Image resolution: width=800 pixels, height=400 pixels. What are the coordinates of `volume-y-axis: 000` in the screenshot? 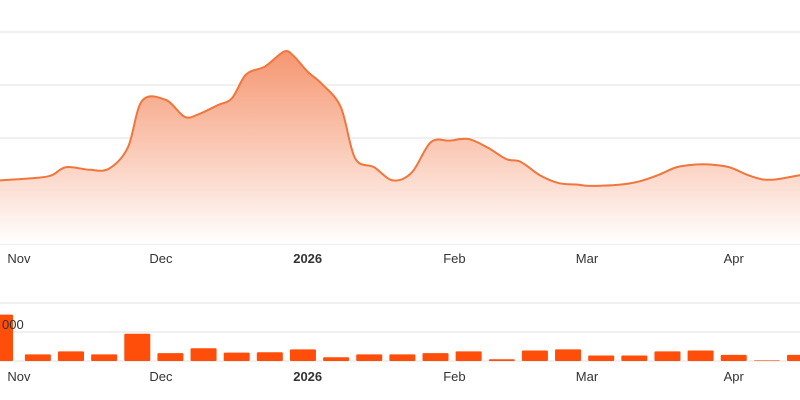 It's located at (13, 324).